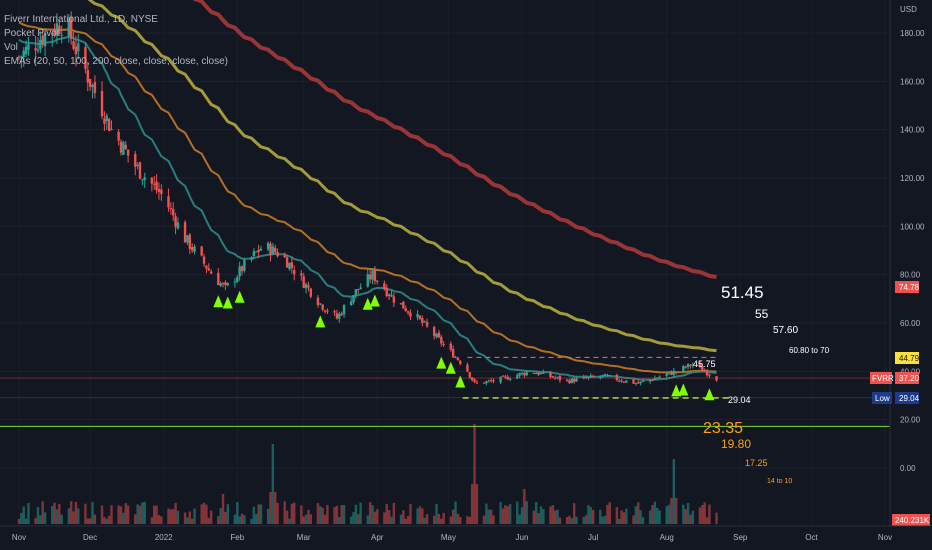 The image size is (932, 550). What do you see at coordinates (882, 398) in the screenshot?
I see `svg-text: Low` at bounding box center [882, 398].